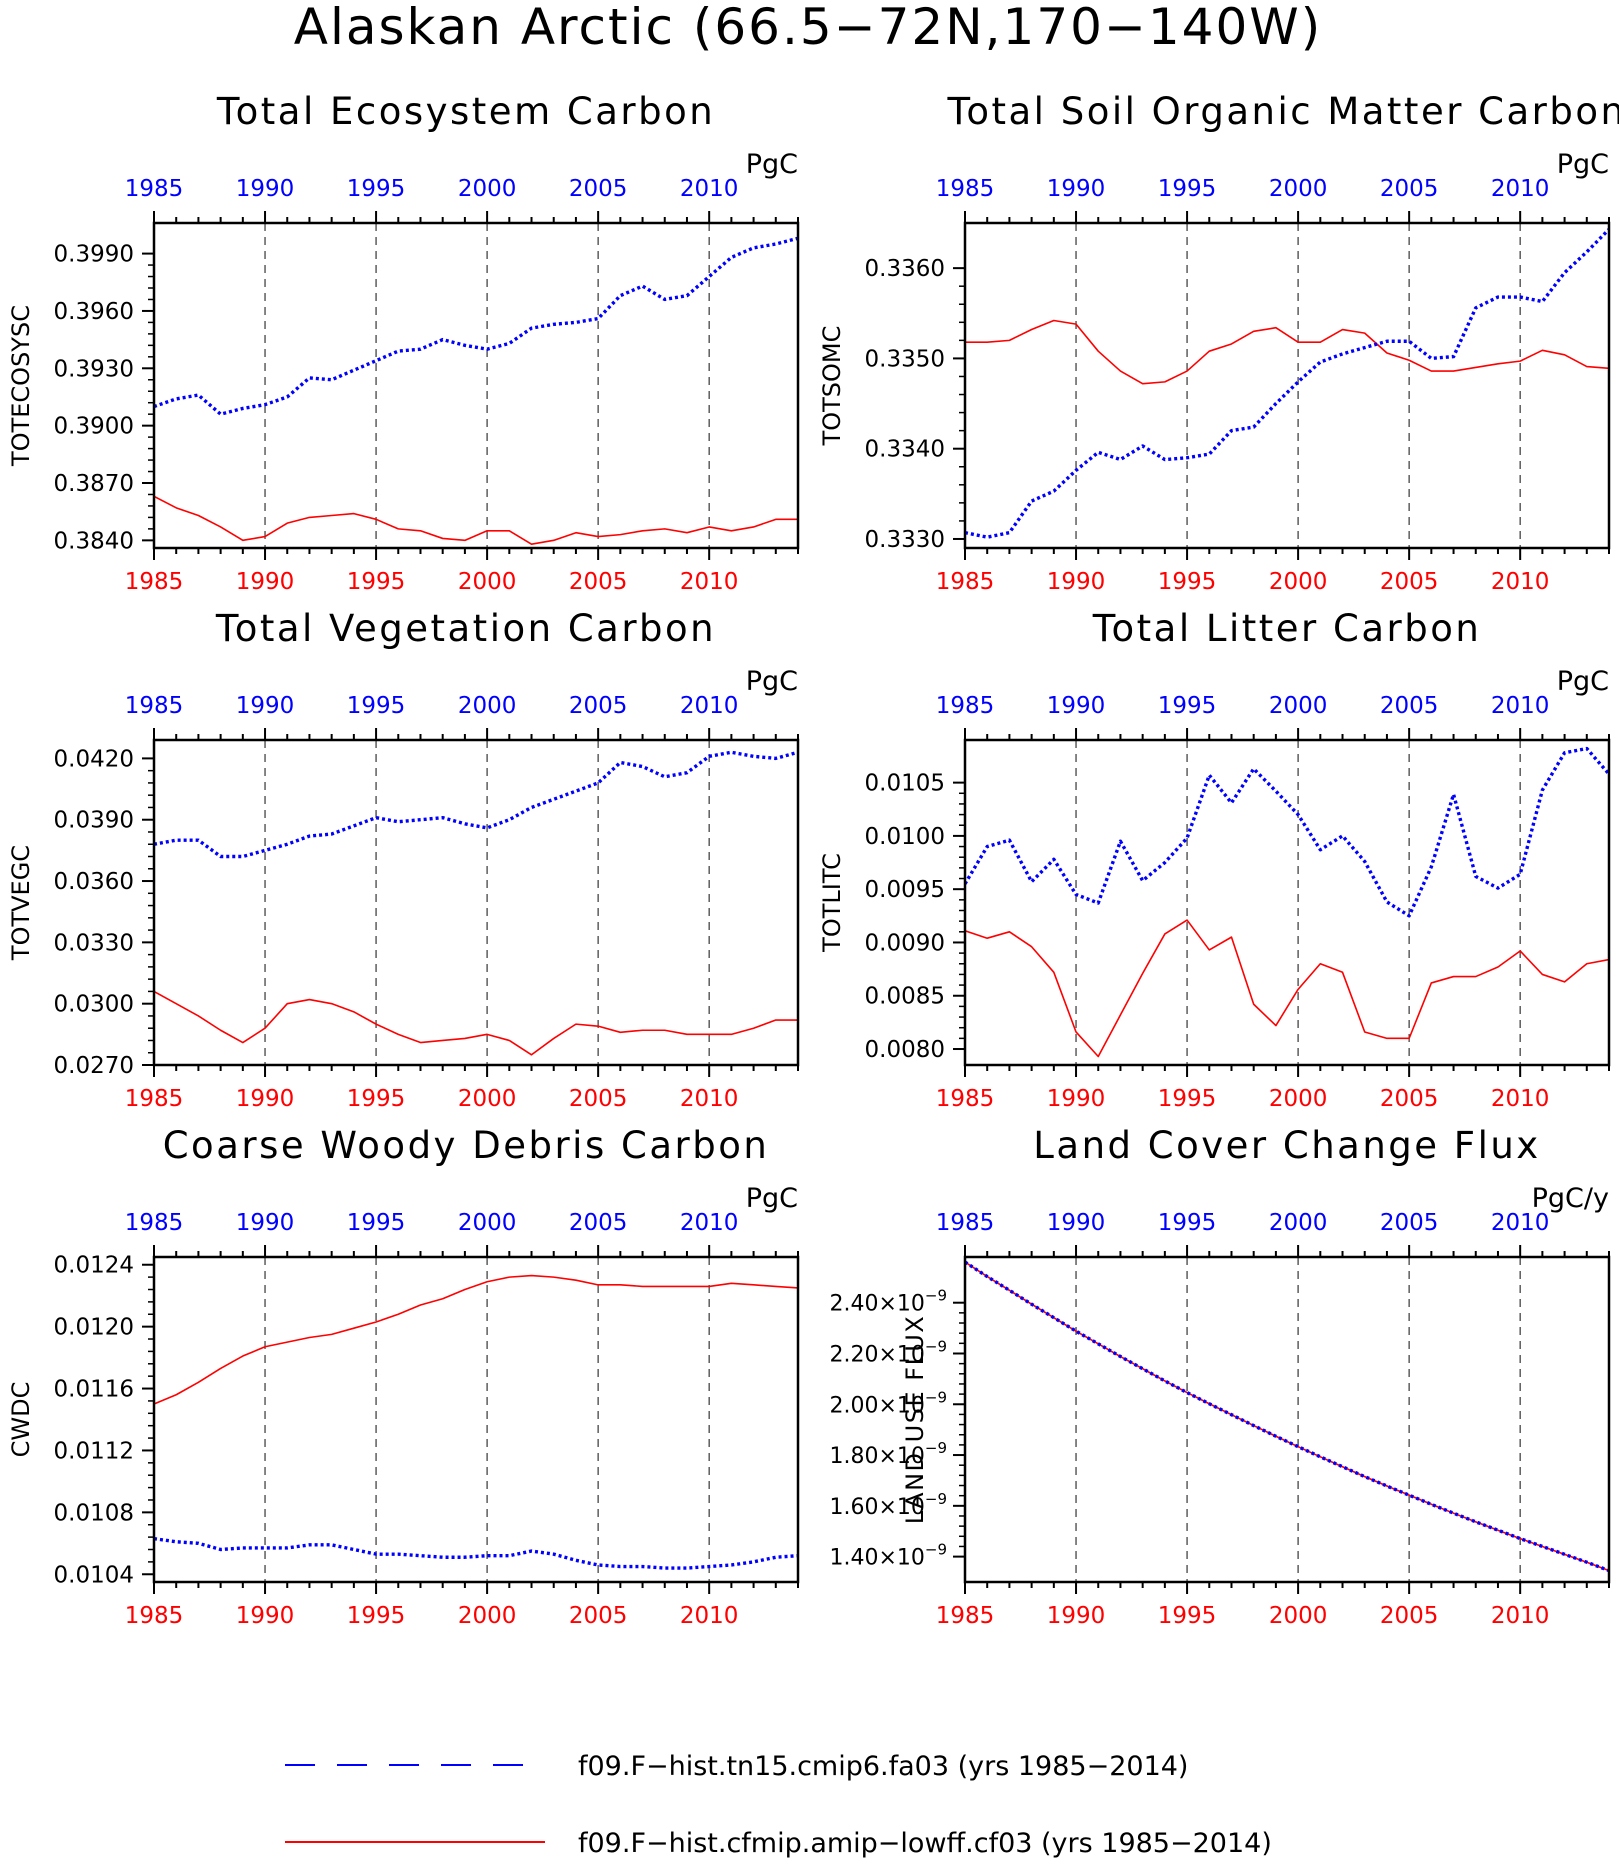  What do you see at coordinates (94, 1451) in the screenshot?
I see `y-tick-label: 0.0112` at bounding box center [94, 1451].